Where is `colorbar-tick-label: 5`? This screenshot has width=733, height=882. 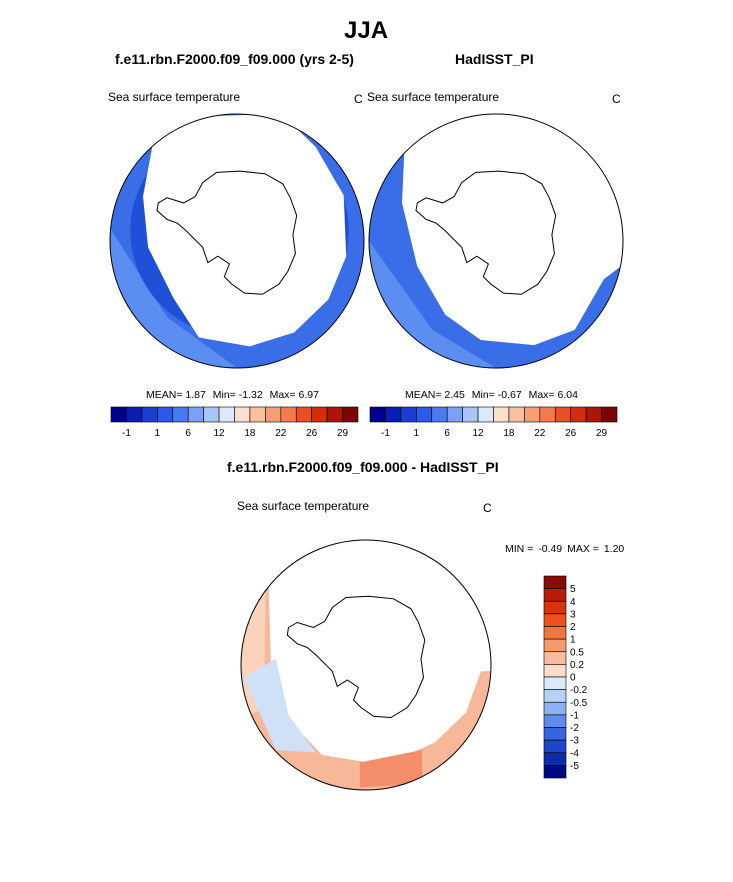 colorbar-tick-label: 5 is located at coordinates (573, 589).